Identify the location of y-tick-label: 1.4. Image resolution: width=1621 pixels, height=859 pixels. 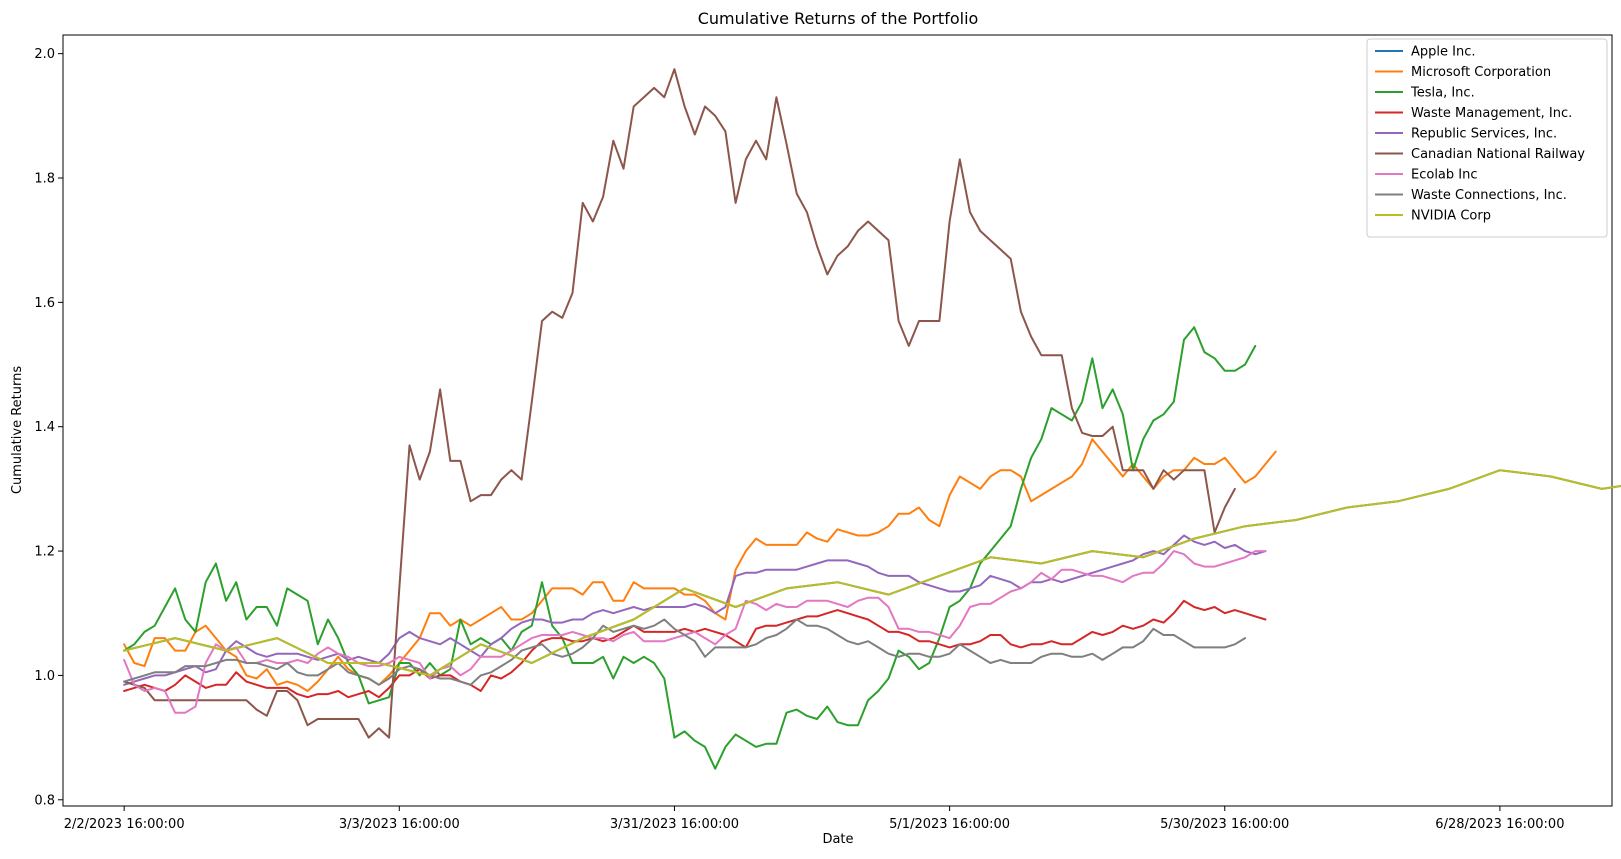
(44, 427).